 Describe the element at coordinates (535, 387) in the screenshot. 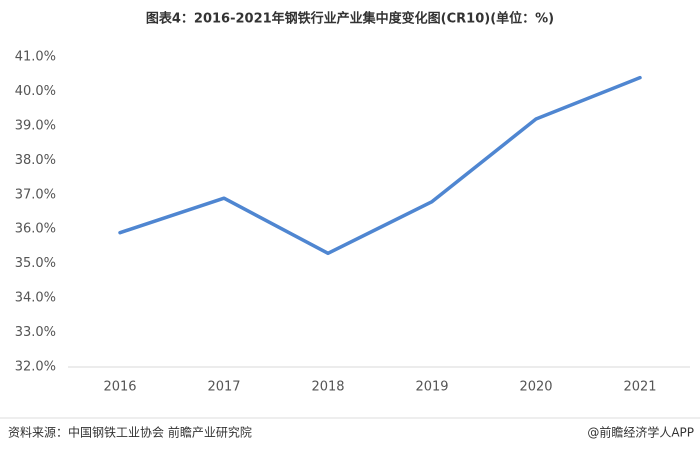

I see `x-tick-label: 2020` at that location.